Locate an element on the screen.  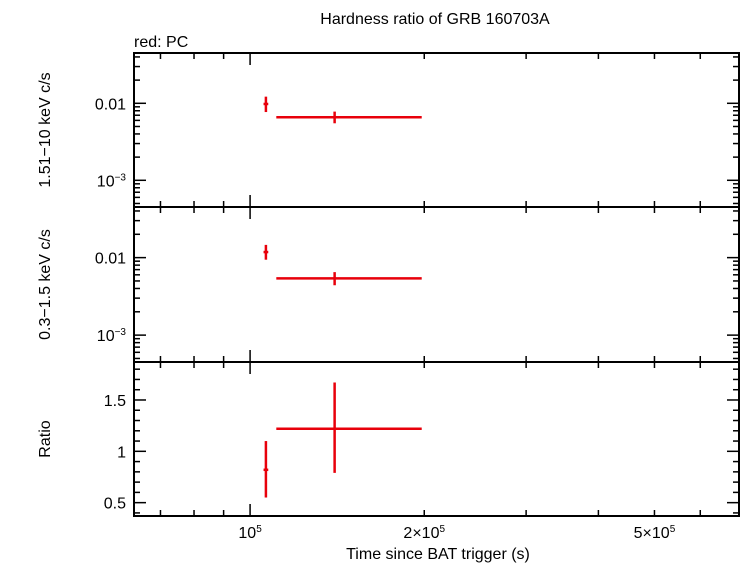
chart-title: Hardness ratio of GRB 160703A is located at coordinates (435, 19).